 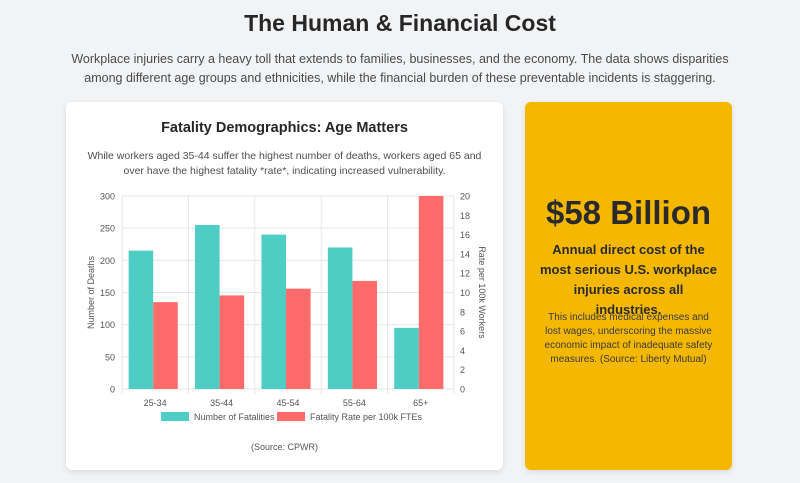 I want to click on y2-tick-label: 2, so click(x=462, y=370).